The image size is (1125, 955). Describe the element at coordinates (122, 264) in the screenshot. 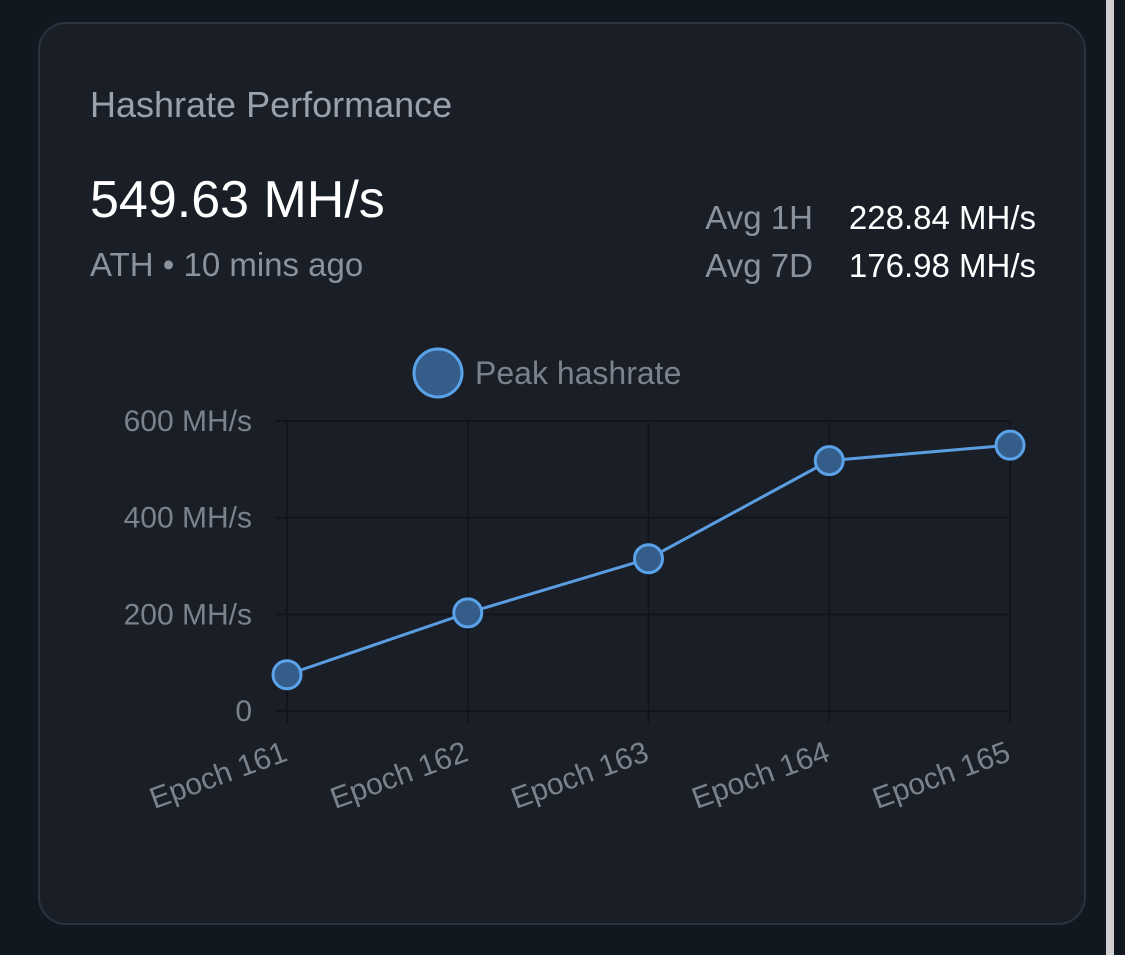

I see `ath-label: ATH` at that location.